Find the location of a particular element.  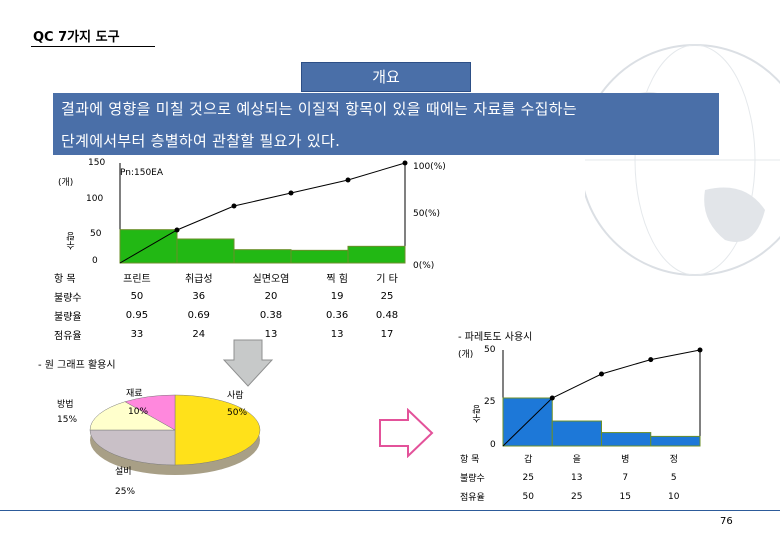

table-cell: 17 is located at coordinates (387, 334).